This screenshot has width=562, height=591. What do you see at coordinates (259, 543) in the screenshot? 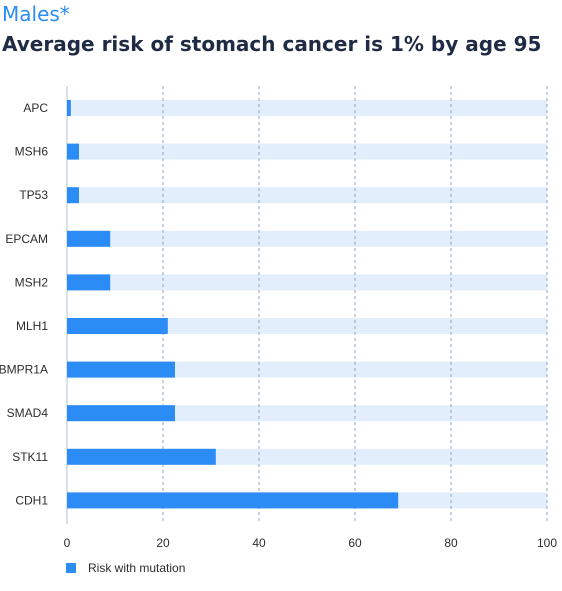
I see `x-tick-label: 40` at bounding box center [259, 543].